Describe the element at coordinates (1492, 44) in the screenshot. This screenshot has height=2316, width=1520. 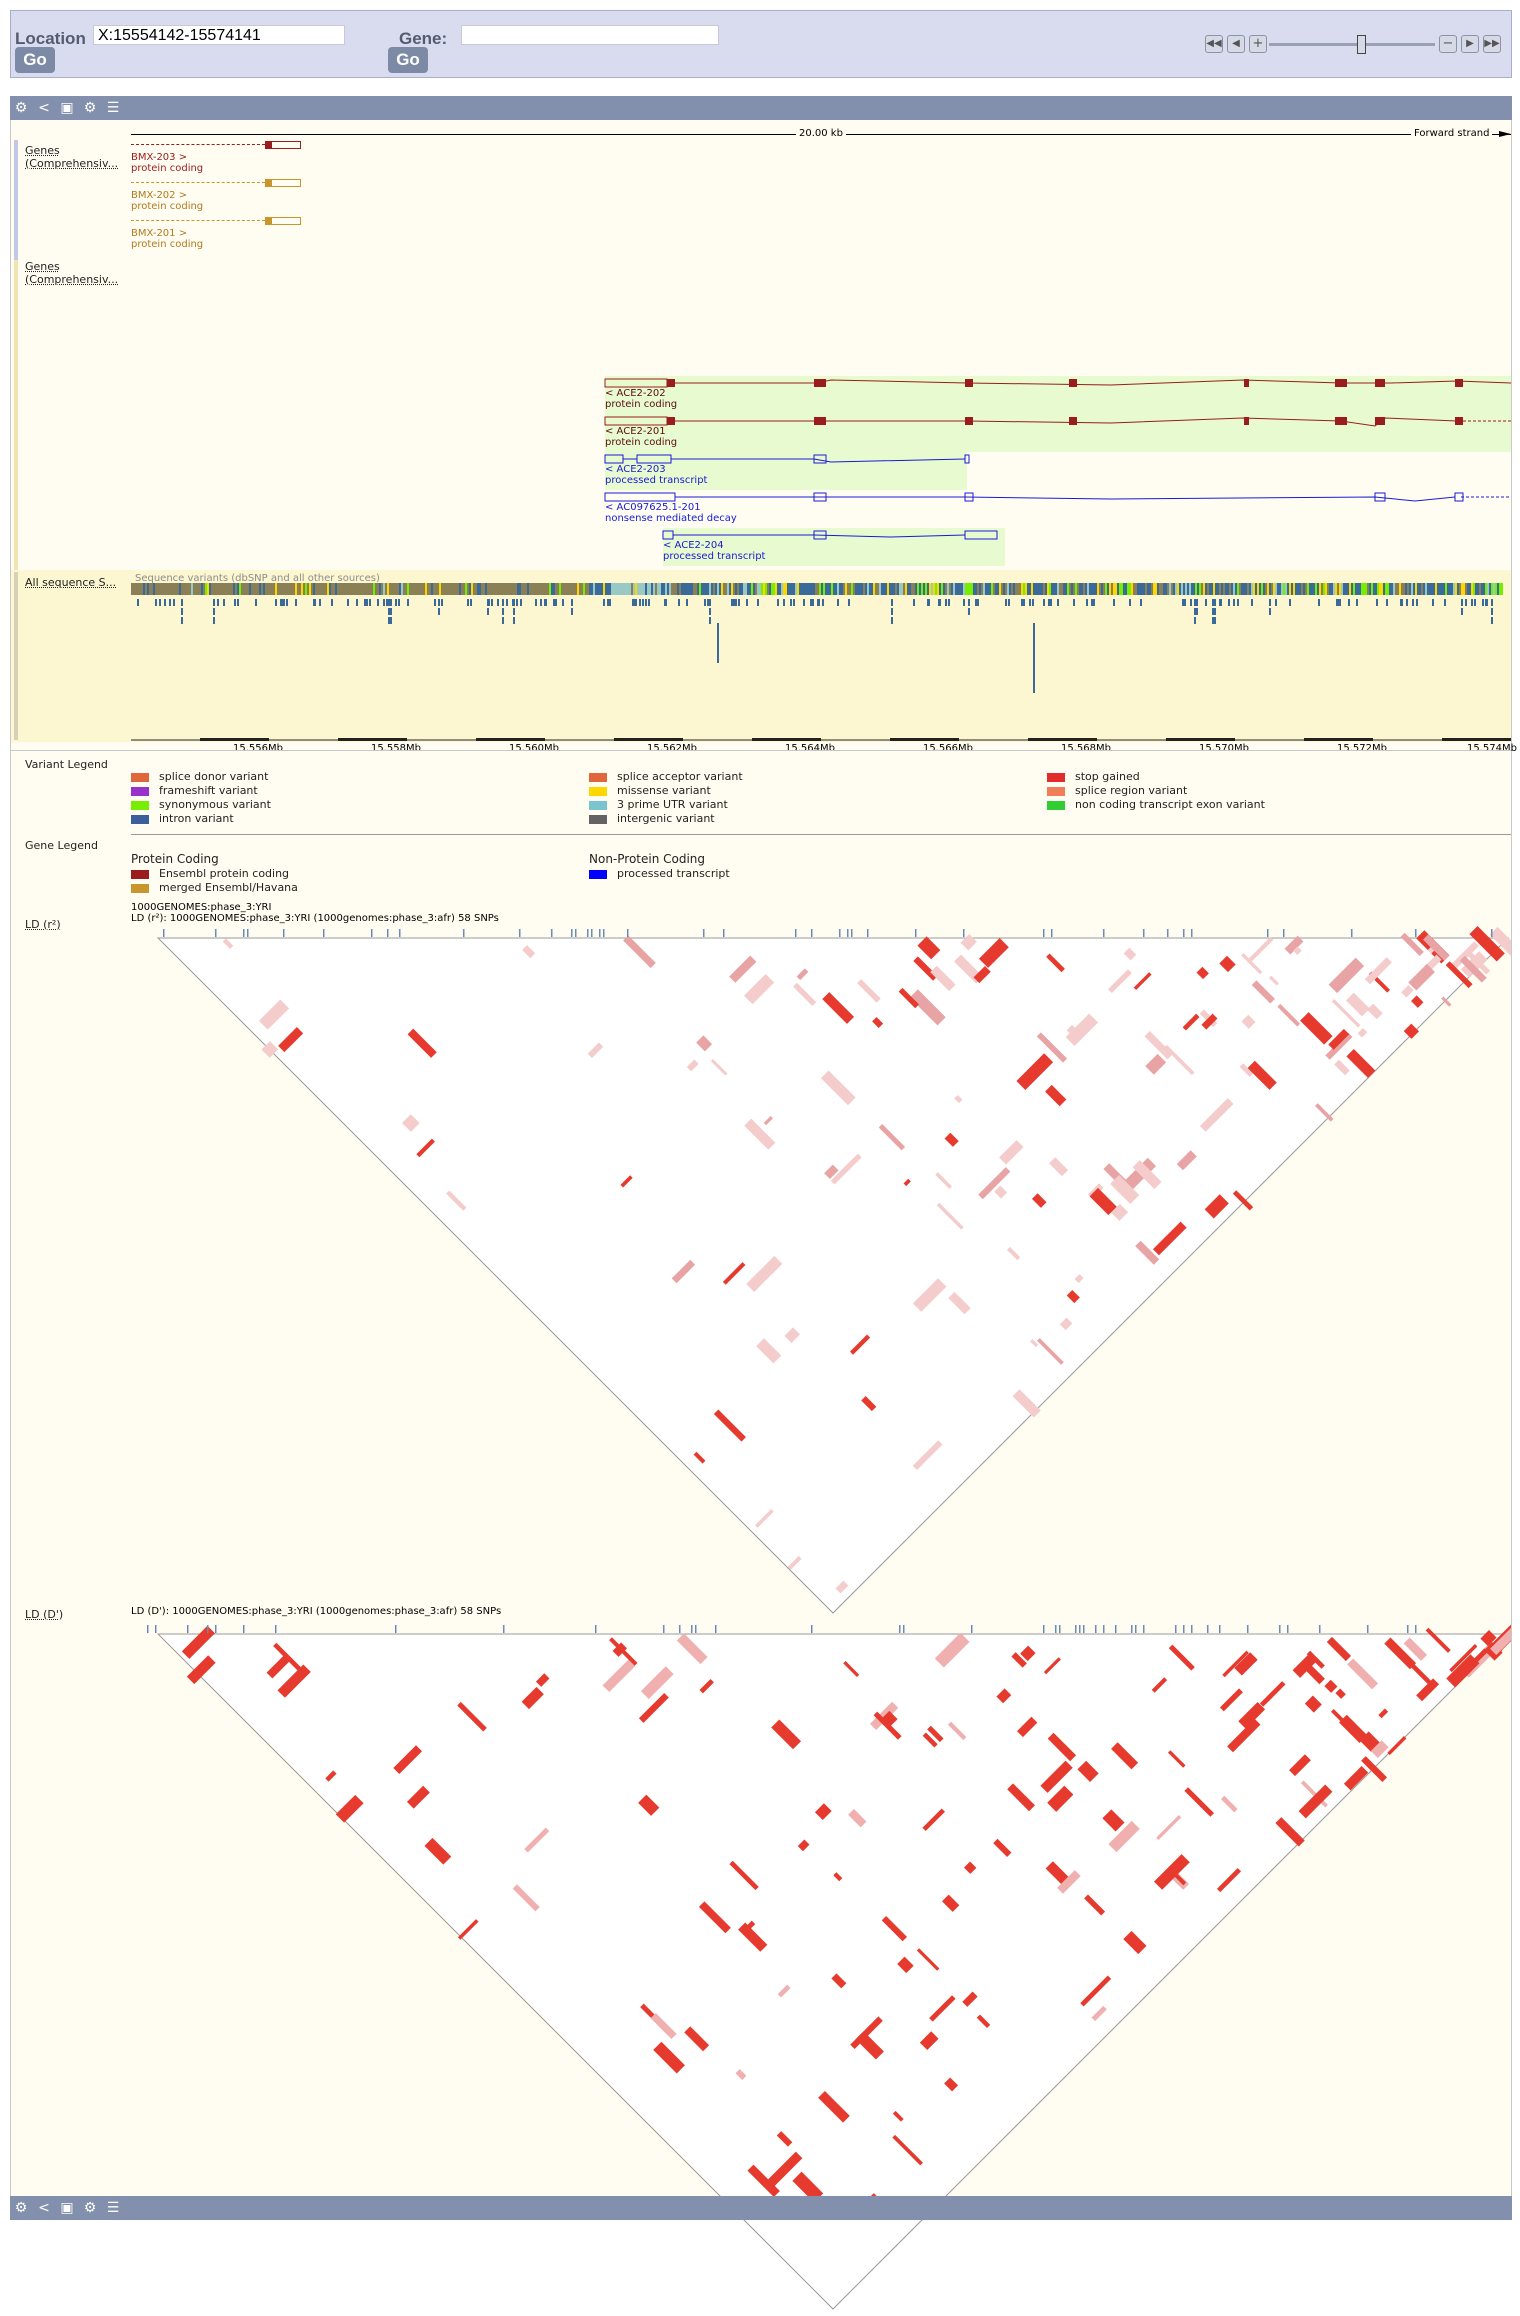
I see `jump-forward-icon: ▶▶` at that location.